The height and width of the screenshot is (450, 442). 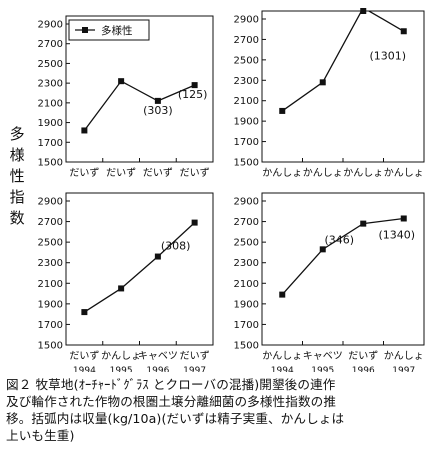 What do you see at coordinates (117, 30) in the screenshot?
I see `legend-label: 多様性` at bounding box center [117, 30].